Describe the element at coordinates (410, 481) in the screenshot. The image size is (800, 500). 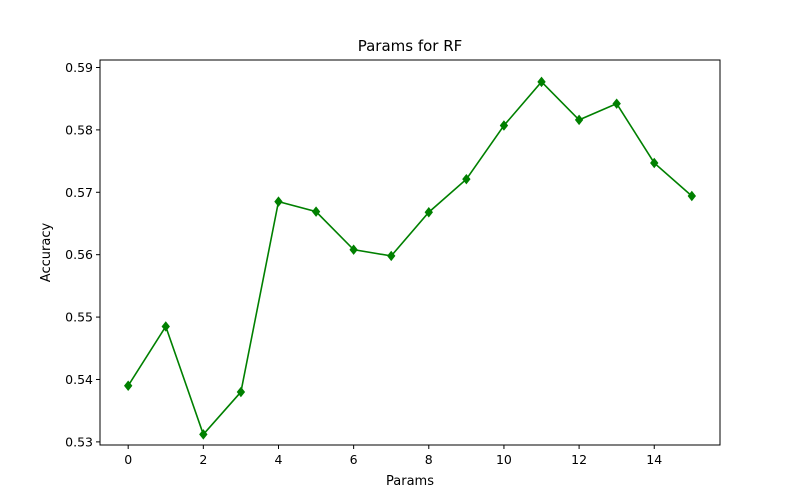
I see `x-axis-label: Params` at that location.